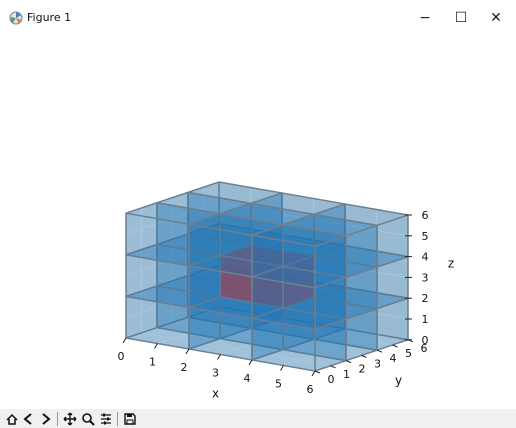  I want to click on y-tick-label: 5, so click(408, 353).